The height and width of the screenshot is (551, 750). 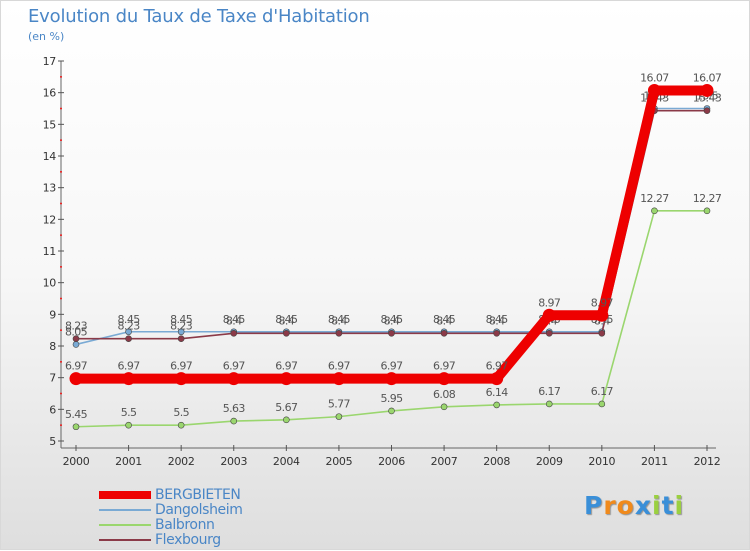 What do you see at coordinates (50, 124) in the screenshot?
I see `y-tick-label: 15` at bounding box center [50, 124].